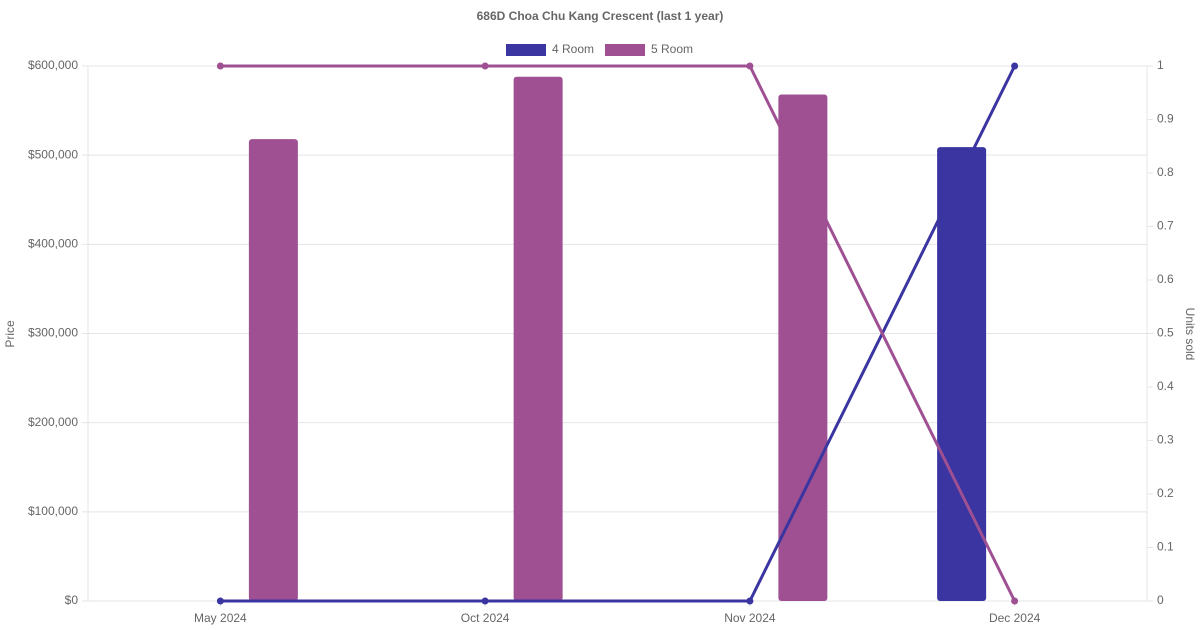 This screenshot has height=630, width=1200. Describe the element at coordinates (1165, 226) in the screenshot. I see `y2-tick-label: 0.7` at that location.